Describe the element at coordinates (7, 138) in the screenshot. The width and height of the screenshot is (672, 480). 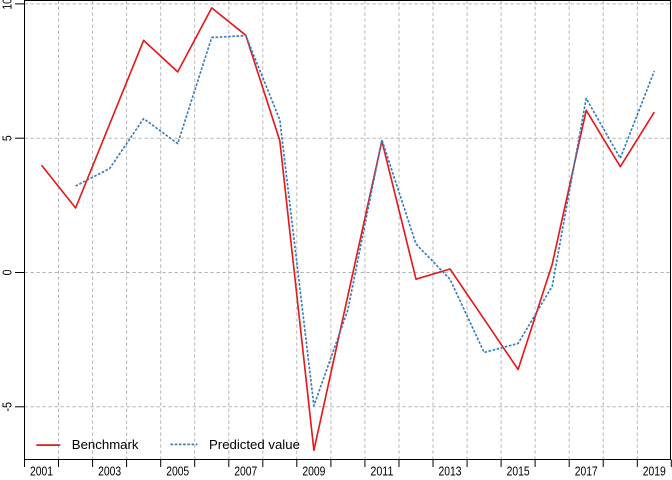
I see `svg-text: 5` at that location.